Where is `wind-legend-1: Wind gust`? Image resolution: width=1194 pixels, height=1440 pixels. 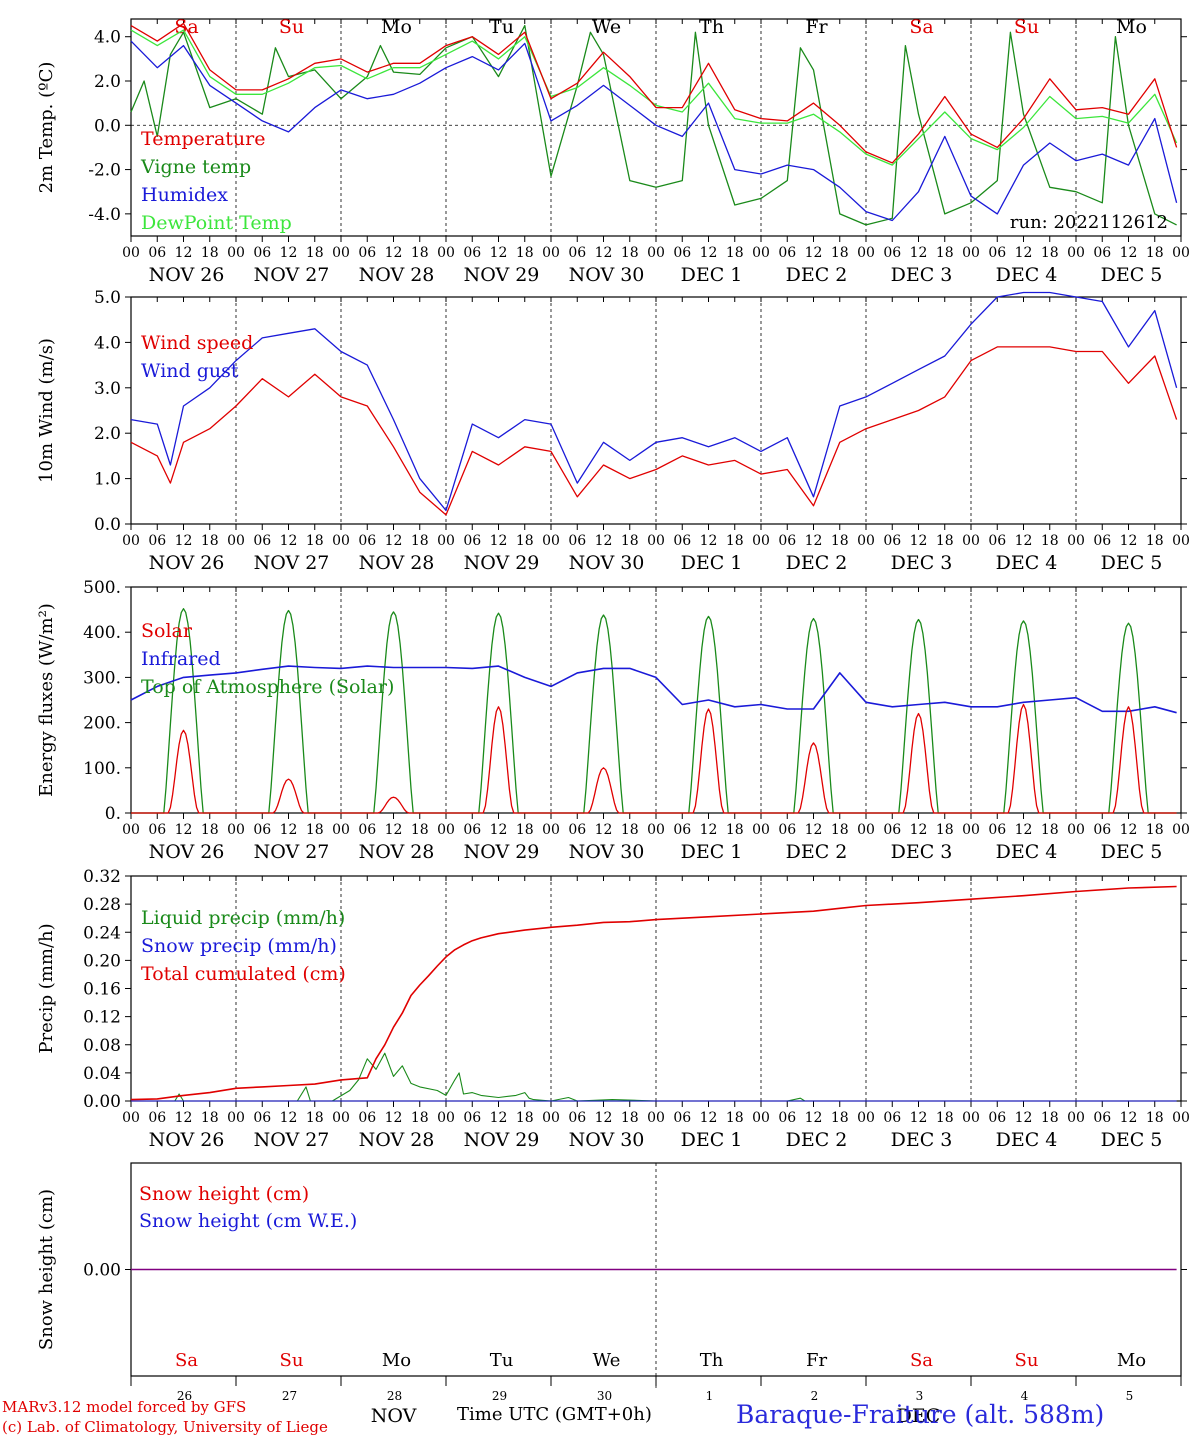
wind-legend-1: Wind gust is located at coordinates (190, 371).